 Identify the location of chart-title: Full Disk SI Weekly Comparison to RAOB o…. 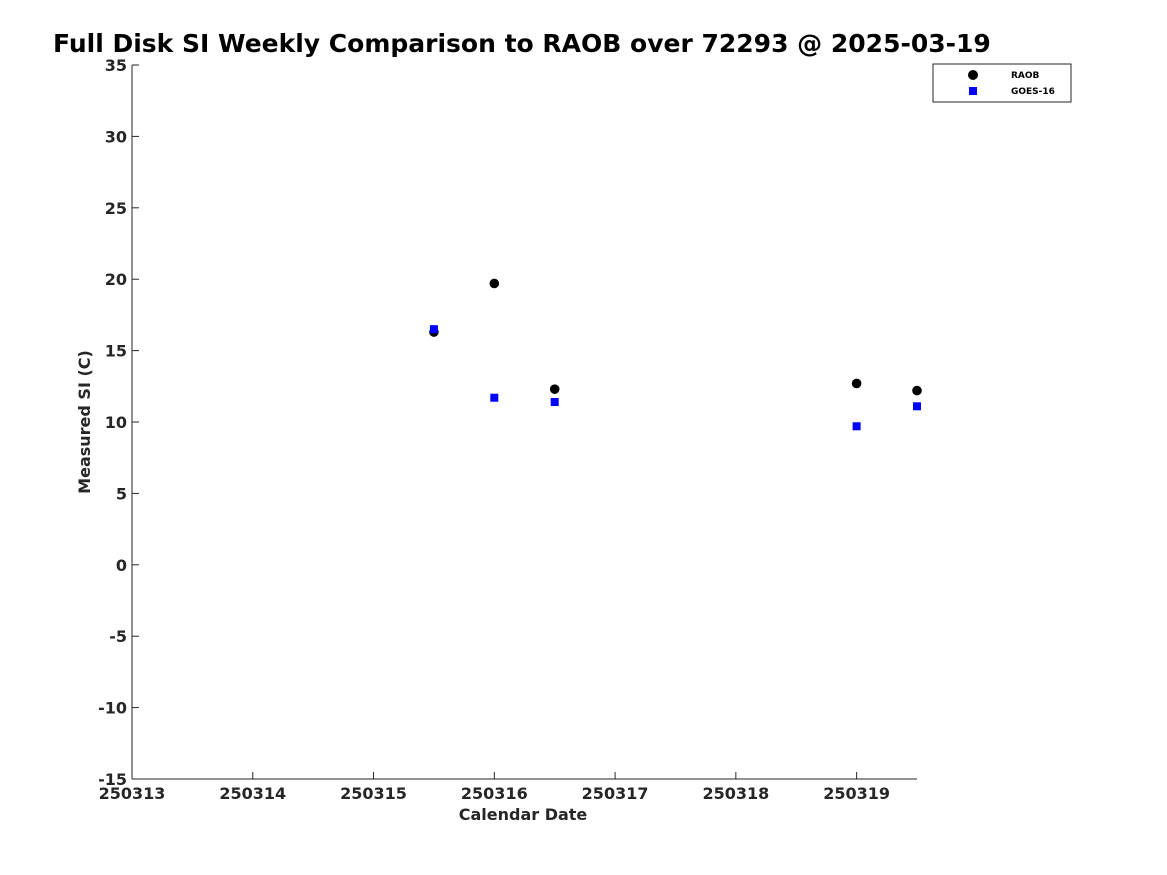
(522, 43).